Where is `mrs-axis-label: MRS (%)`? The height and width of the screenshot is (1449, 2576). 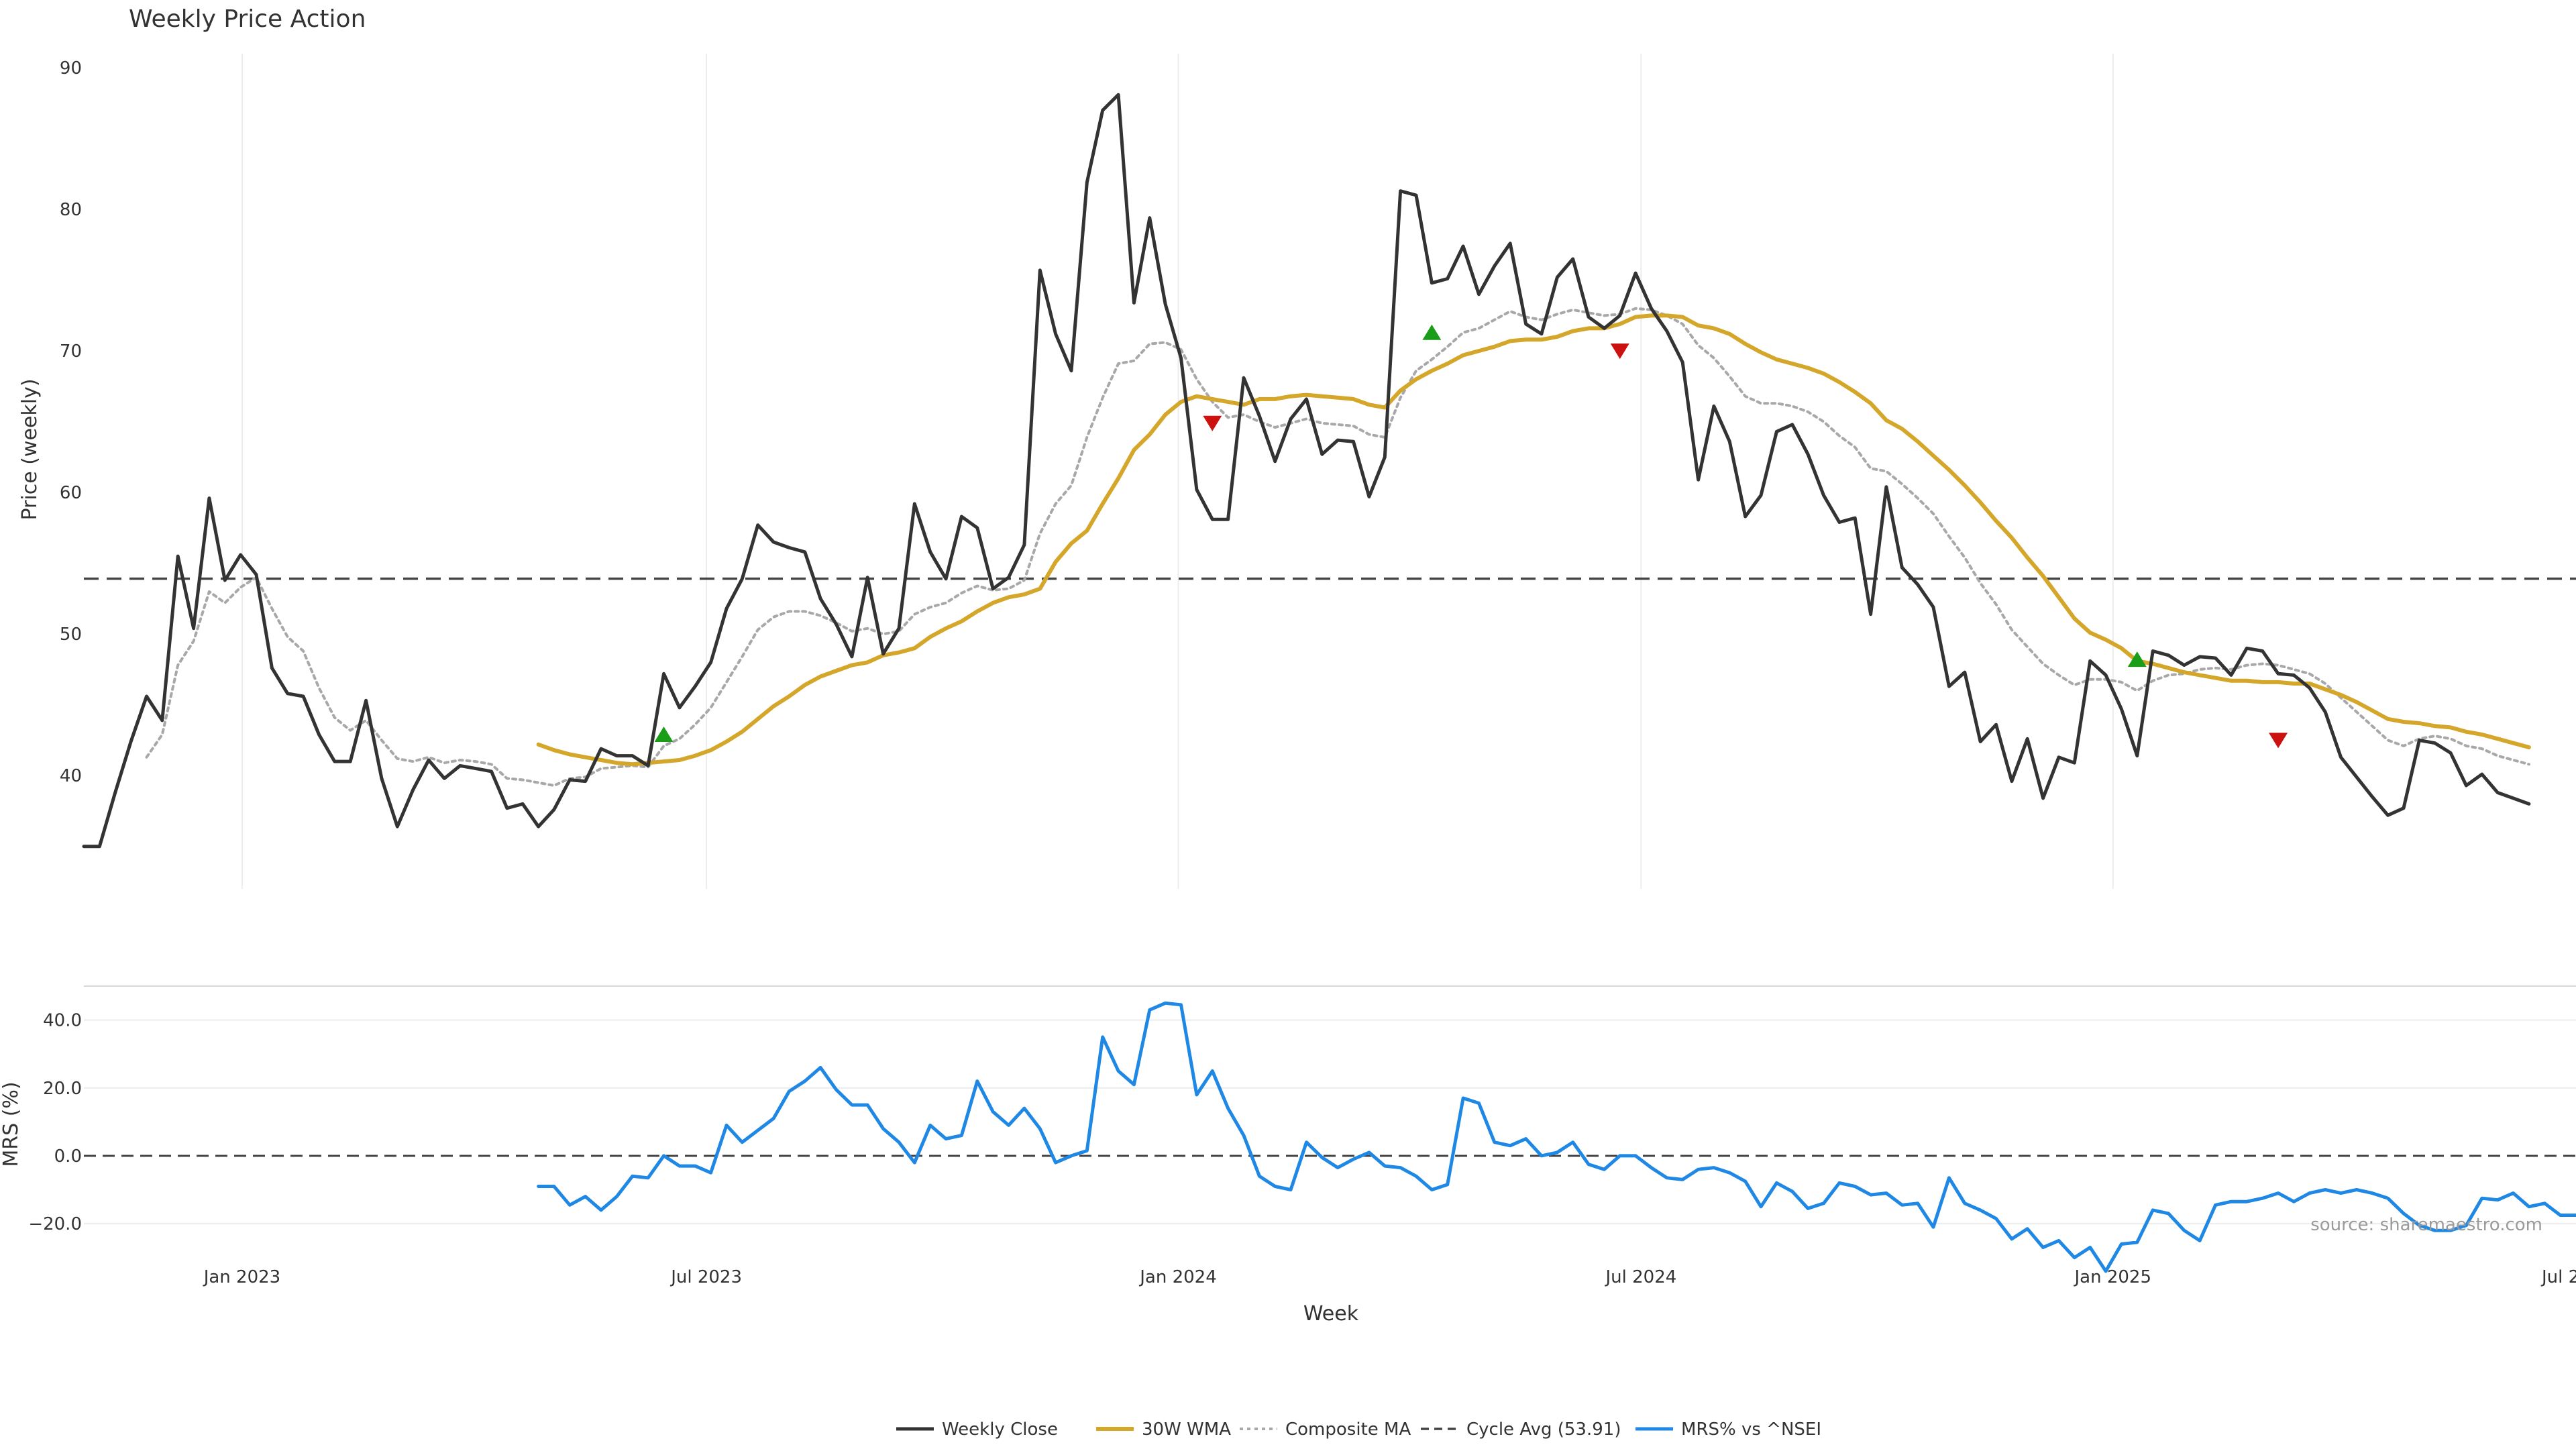
mrs-axis-label: MRS (%) is located at coordinates (11, 1124).